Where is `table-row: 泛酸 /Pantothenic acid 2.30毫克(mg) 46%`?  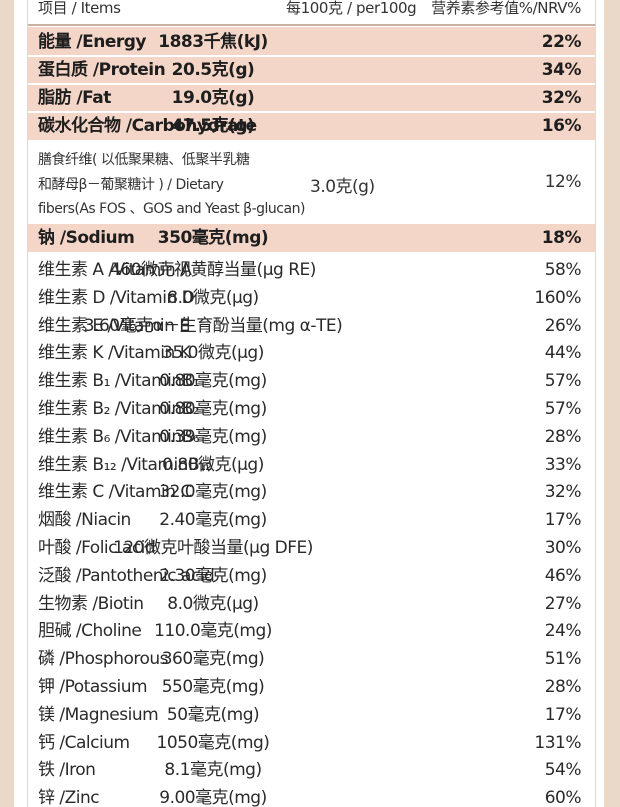 table-row: 泛酸 /Pantothenic acid 2.30毫克(mg) 46% is located at coordinates (311, 576).